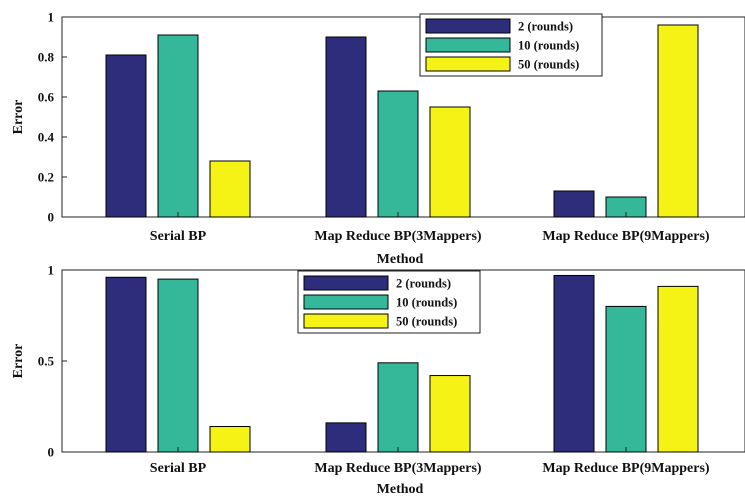 The height and width of the screenshot is (499, 745). Describe the element at coordinates (46, 177) in the screenshot. I see `y-tick-label: 0.2` at that location.